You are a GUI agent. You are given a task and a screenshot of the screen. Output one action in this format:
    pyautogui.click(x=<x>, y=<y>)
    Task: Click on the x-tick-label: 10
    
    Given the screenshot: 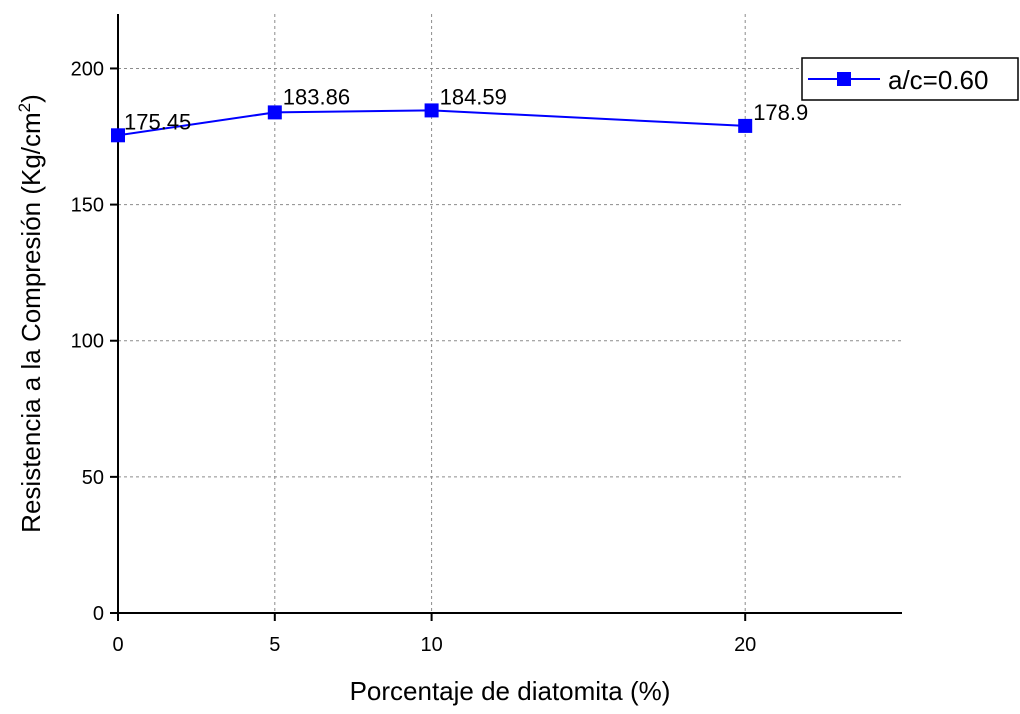 What is the action you would take?
    pyautogui.click(x=431, y=645)
    